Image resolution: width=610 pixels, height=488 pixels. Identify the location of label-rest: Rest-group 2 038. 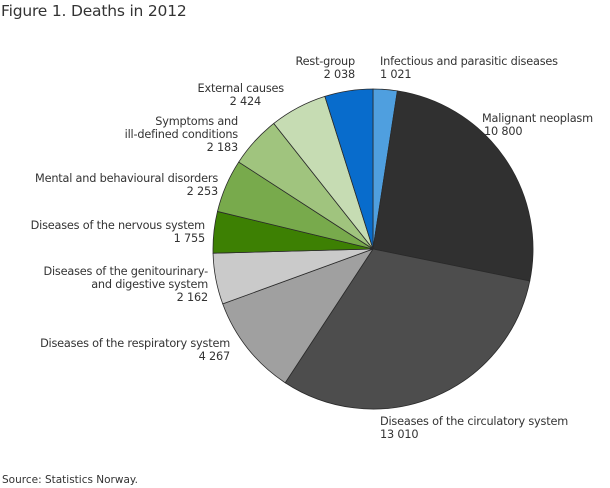
(326, 68).